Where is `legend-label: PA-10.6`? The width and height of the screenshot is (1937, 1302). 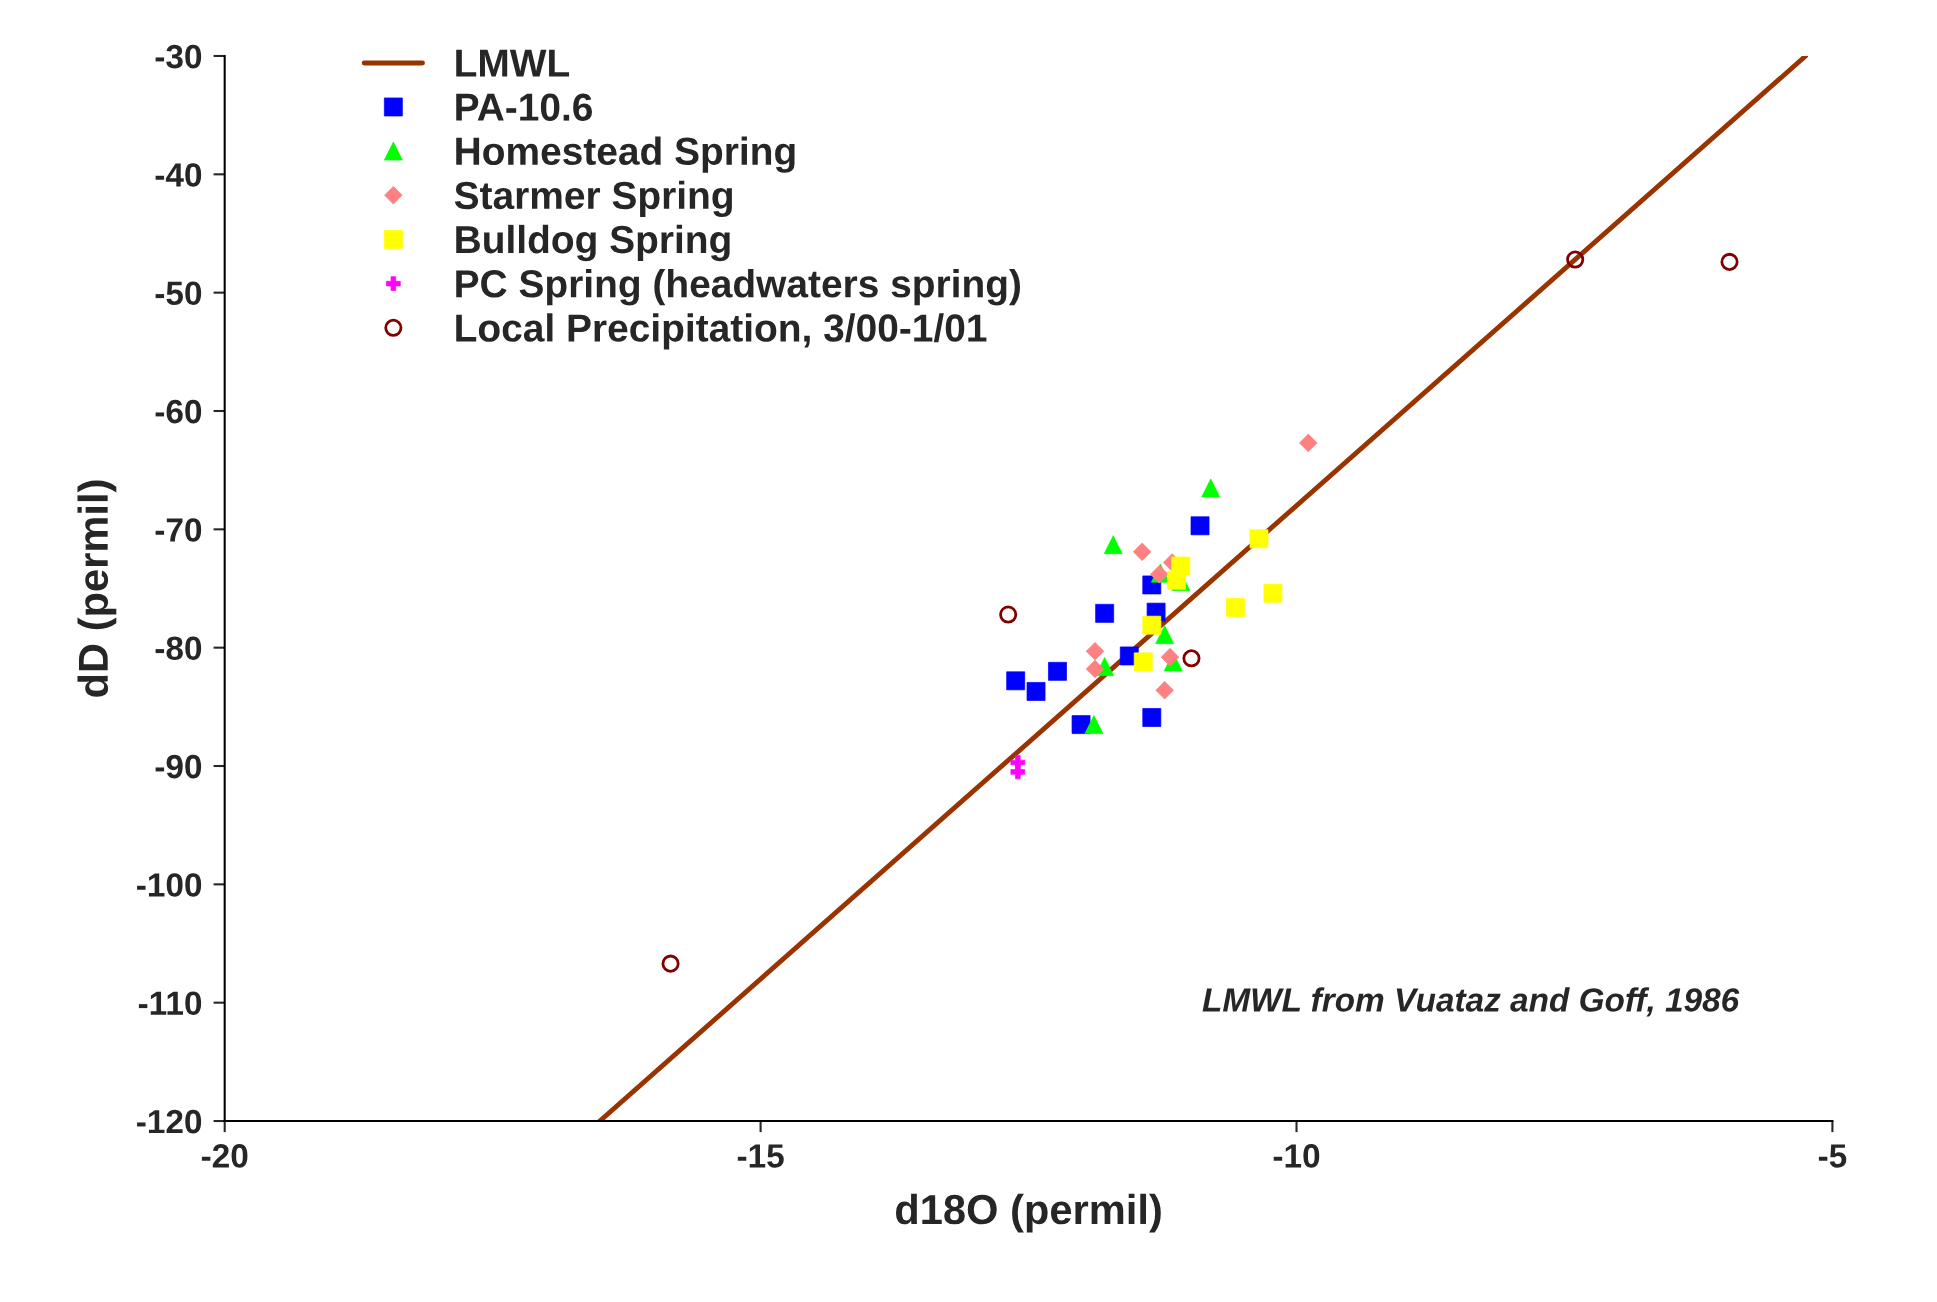 legend-label: PA-10.6 is located at coordinates (524, 107).